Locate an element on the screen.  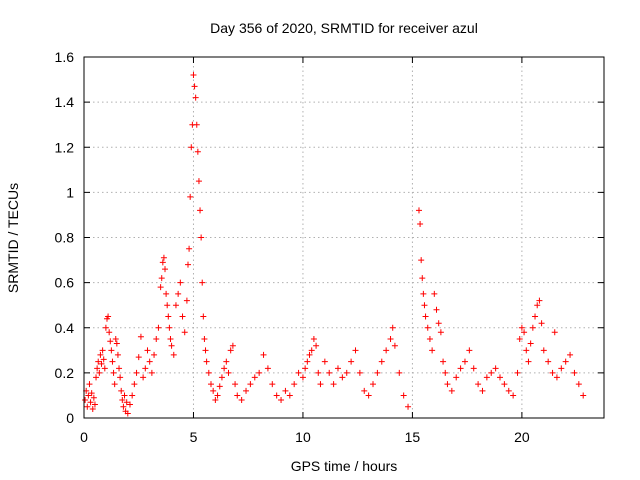
y-axis-label: SRMTID / TECUs is located at coordinates (13, 238).